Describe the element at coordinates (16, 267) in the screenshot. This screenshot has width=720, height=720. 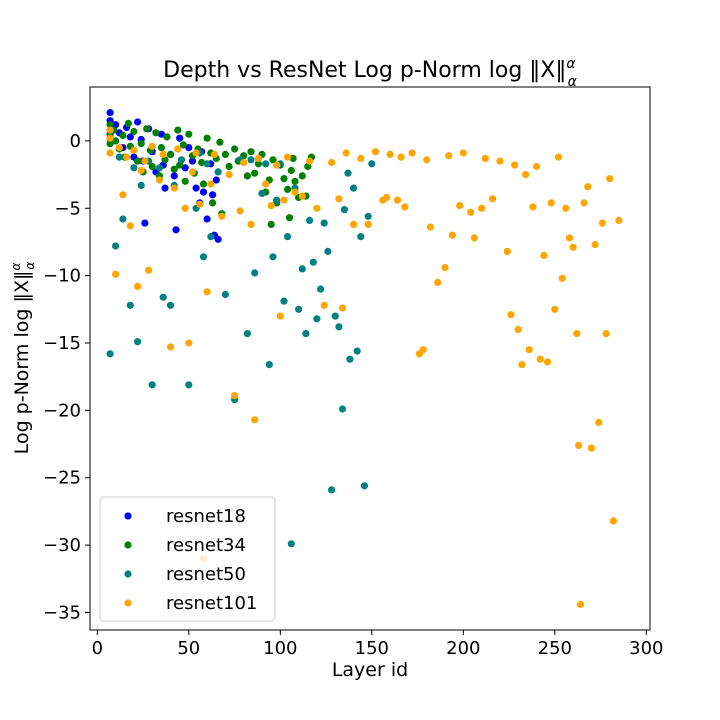
I see `y-axis-label-sup: α` at that location.